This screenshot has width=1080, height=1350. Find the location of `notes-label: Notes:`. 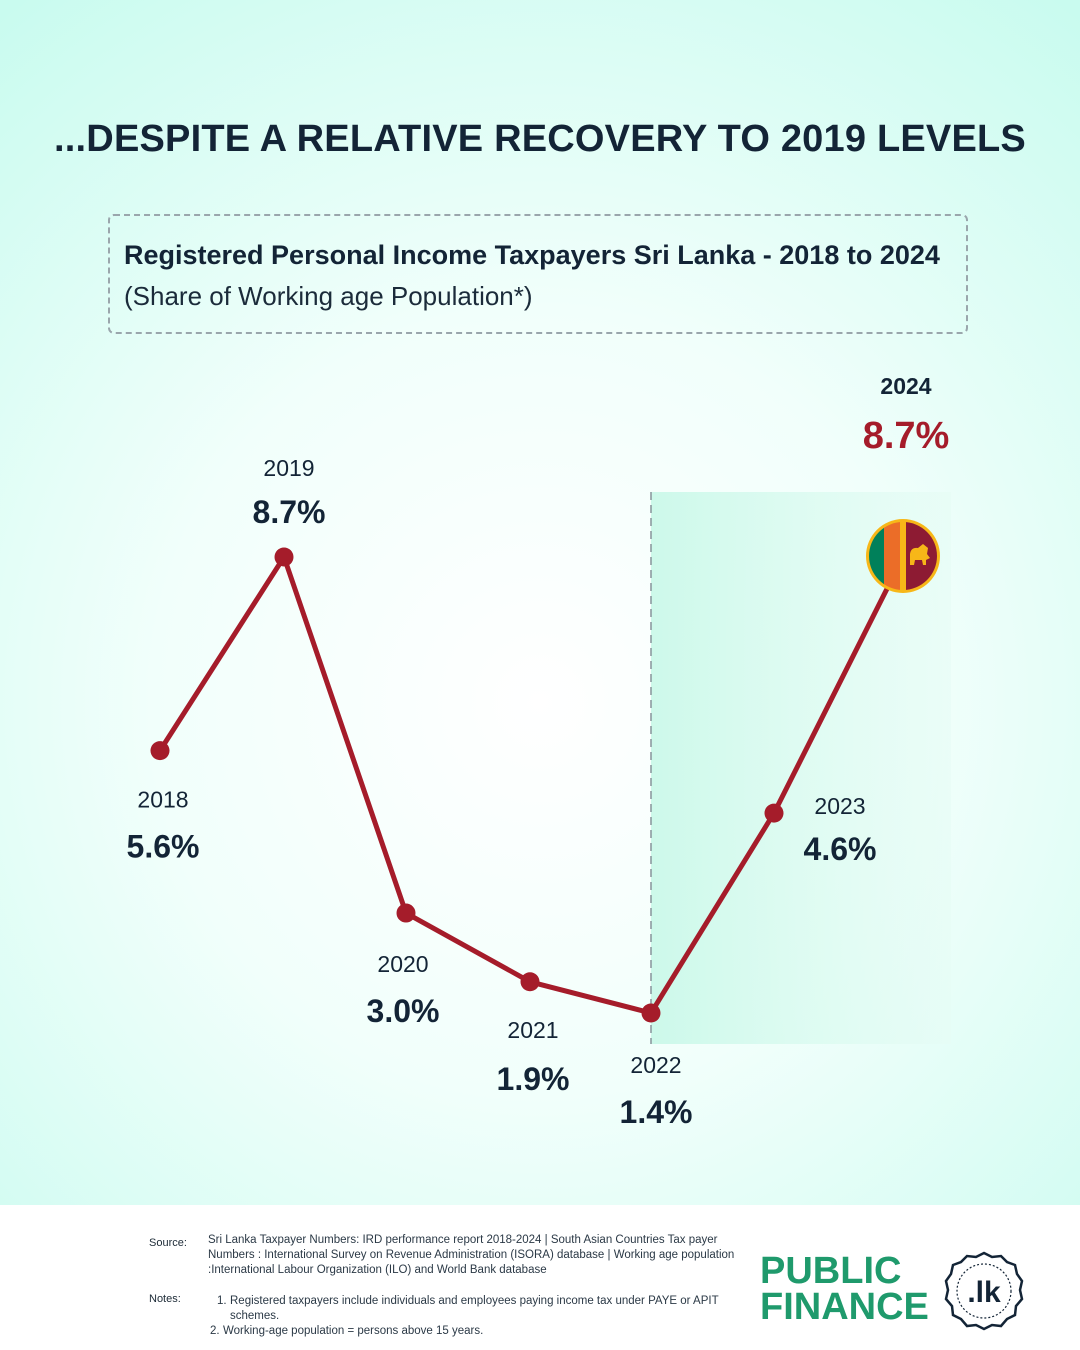

notes-label: Notes: is located at coordinates (165, 1299).